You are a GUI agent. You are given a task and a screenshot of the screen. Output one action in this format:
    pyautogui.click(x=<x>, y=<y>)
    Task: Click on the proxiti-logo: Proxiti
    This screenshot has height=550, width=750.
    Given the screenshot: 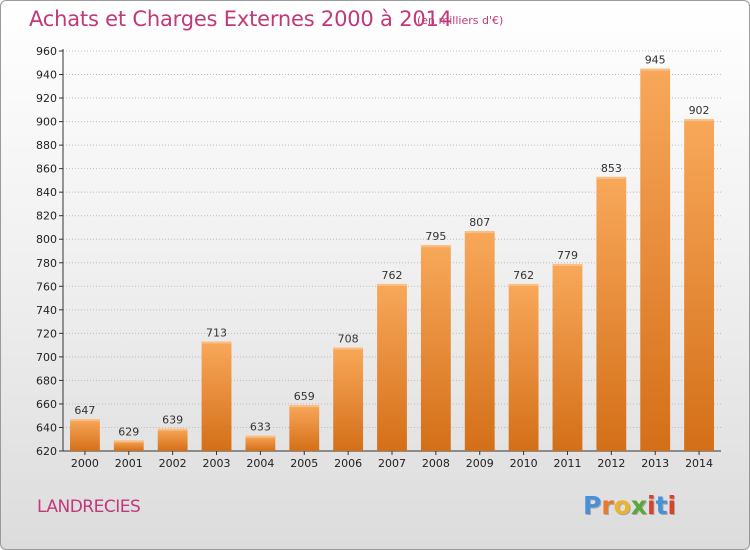 What is the action you would take?
    pyautogui.click(x=629, y=505)
    